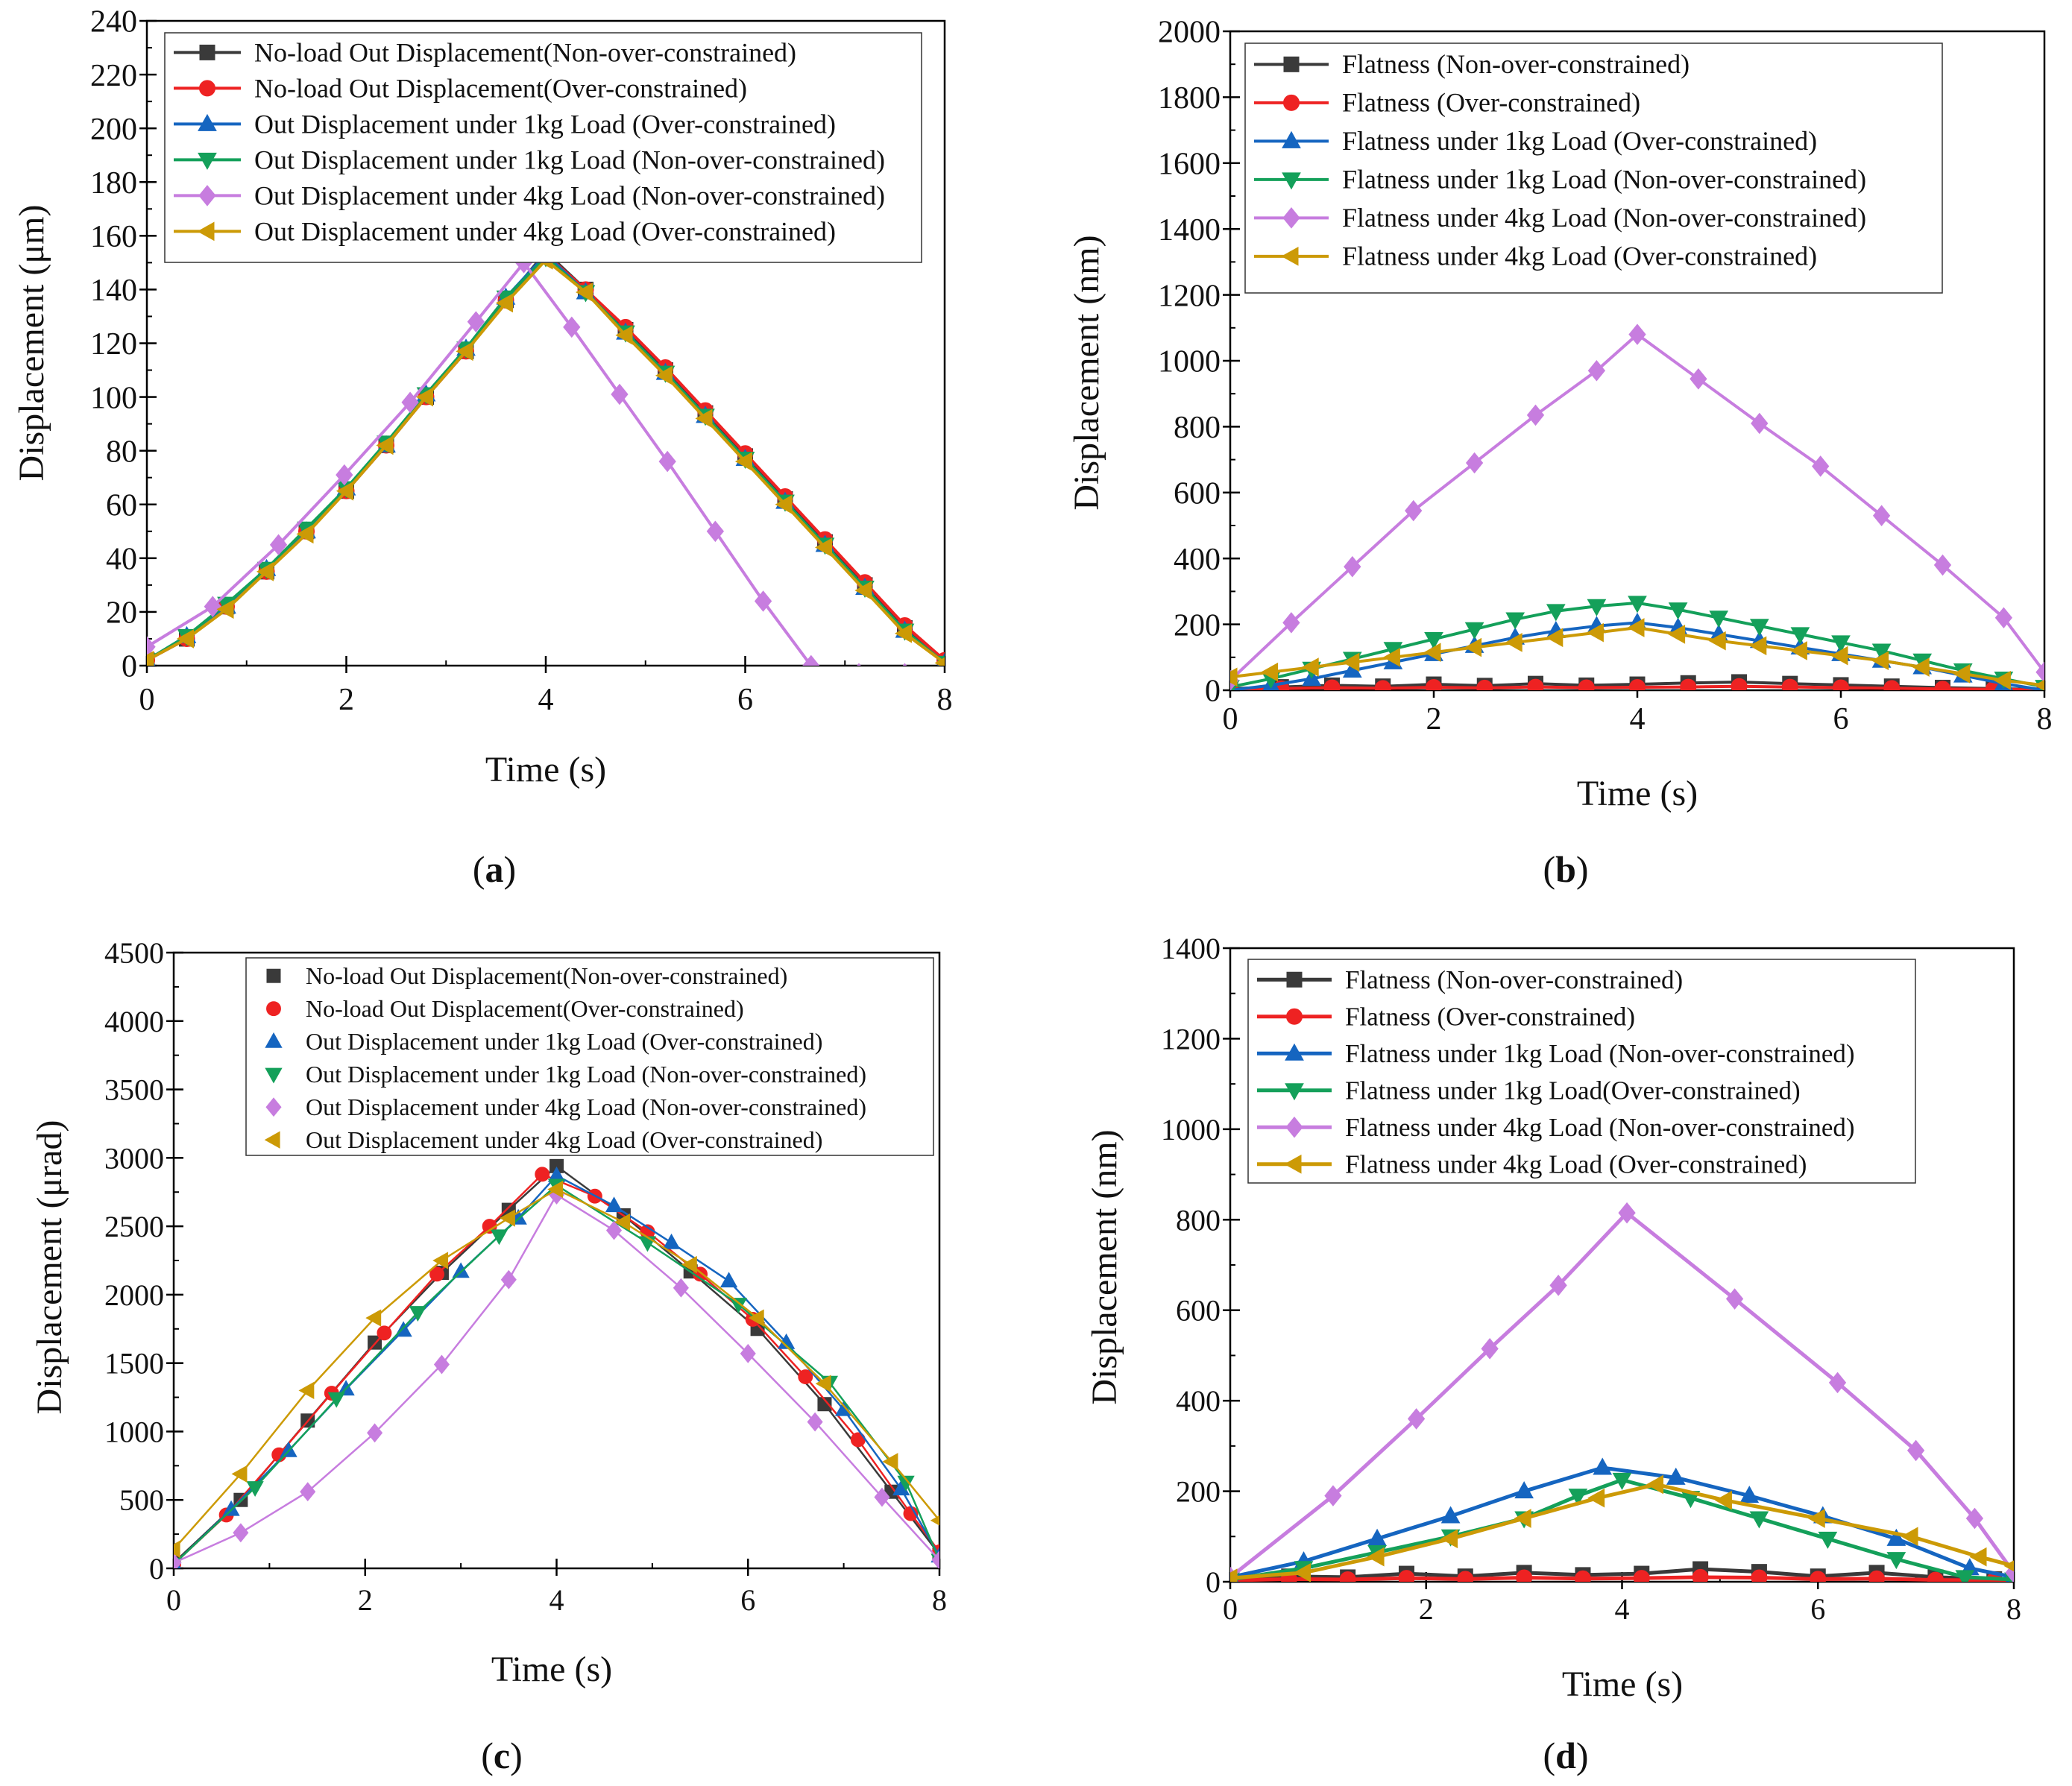 The width and height of the screenshot is (2072, 1786). Describe the element at coordinates (1817, 1609) in the screenshot. I see `x-tick-label: 6` at that location.